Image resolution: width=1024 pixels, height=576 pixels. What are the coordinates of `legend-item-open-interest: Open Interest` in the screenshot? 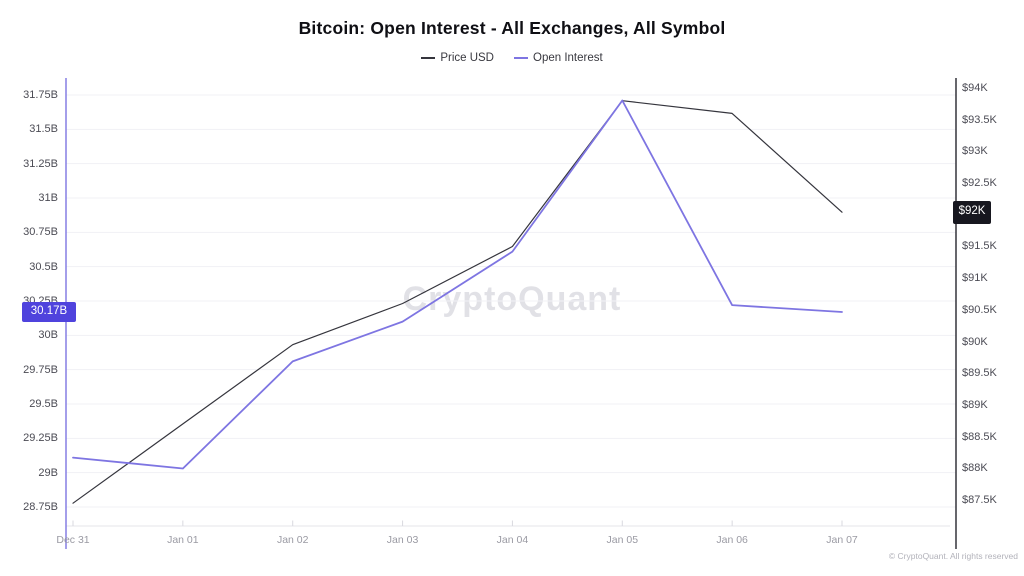 It's located at (558, 58).